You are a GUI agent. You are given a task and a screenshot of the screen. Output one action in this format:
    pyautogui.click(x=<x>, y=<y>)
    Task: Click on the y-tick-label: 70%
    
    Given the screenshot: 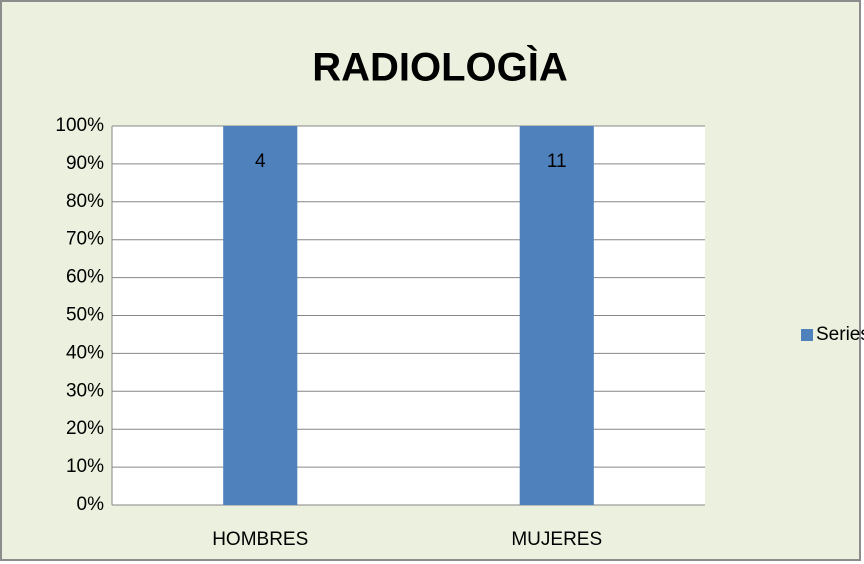 What is the action you would take?
    pyautogui.click(x=85, y=239)
    